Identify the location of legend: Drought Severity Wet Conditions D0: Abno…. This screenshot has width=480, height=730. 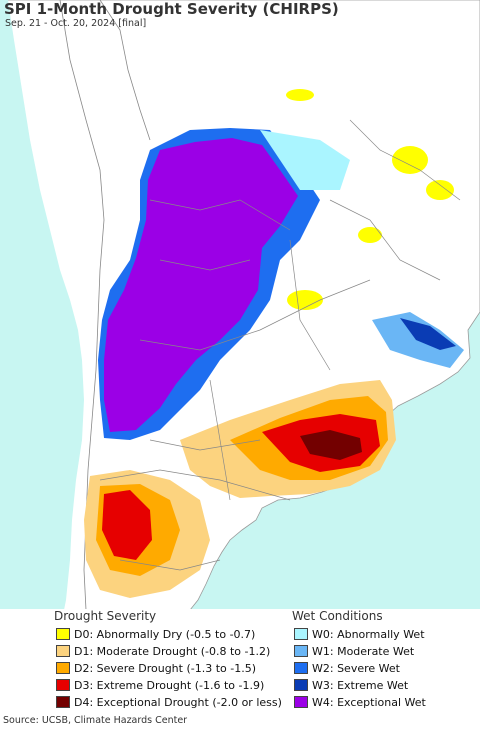
(240, 661).